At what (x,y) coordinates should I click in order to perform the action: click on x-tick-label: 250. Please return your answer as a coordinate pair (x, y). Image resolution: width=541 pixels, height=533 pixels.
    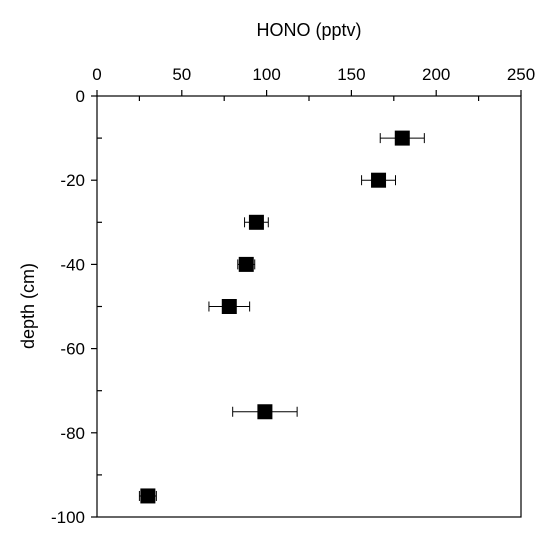
    Looking at the image, I should click on (521, 74).